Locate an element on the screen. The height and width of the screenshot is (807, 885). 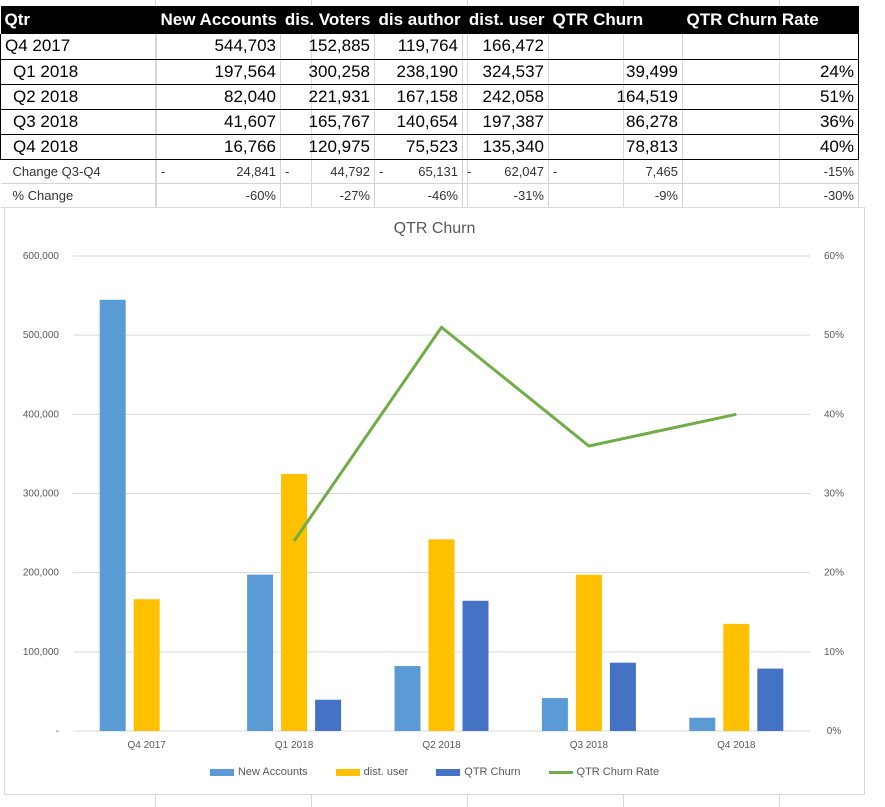
cell-value: -31% is located at coordinates (528, 195).